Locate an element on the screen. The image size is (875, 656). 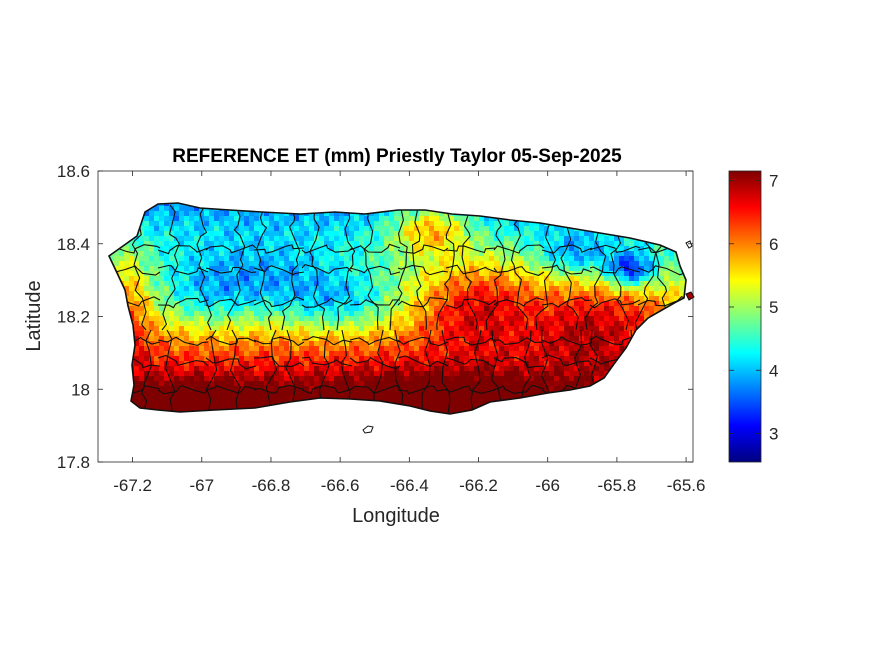
x-tick-label: -66.6 is located at coordinates (340, 485).